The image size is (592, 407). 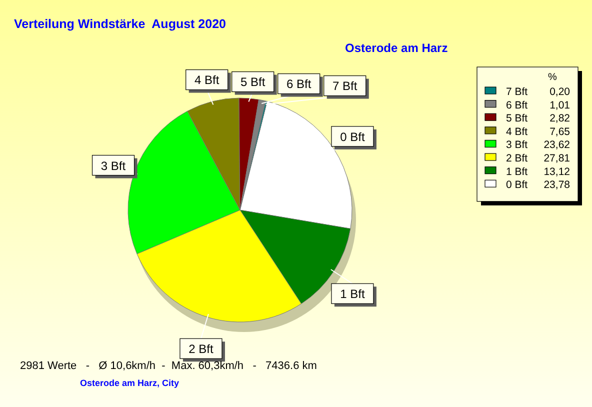 I want to click on data-label: 1,01, so click(x=560, y=105).